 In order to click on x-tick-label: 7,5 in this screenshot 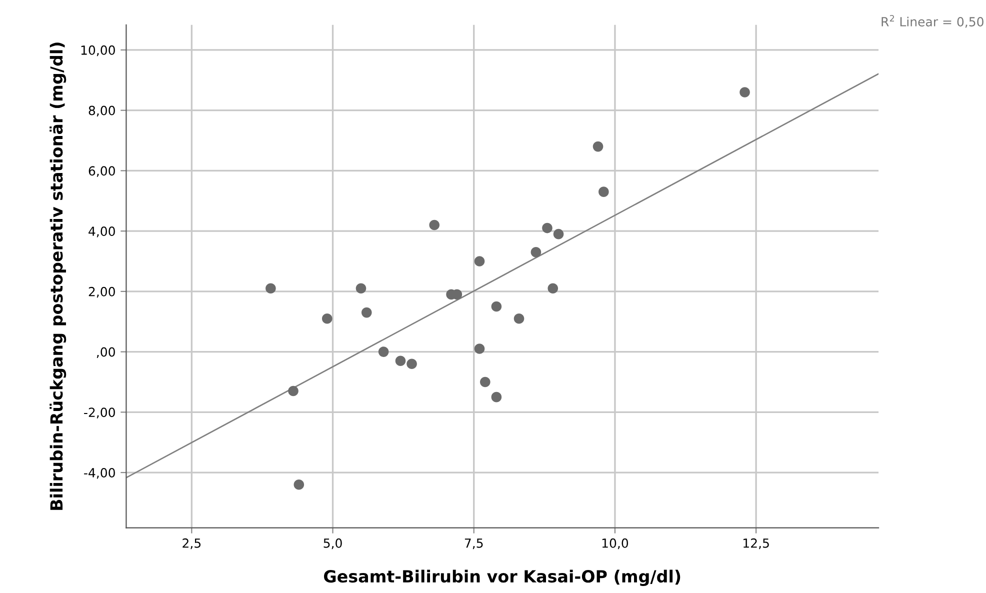, I will do `click(473, 544)`.